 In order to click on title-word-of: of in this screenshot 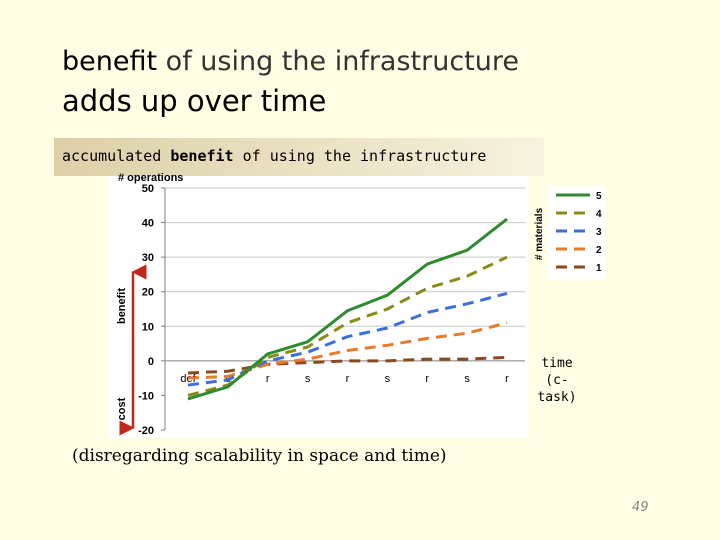, I will do `click(178, 61)`.